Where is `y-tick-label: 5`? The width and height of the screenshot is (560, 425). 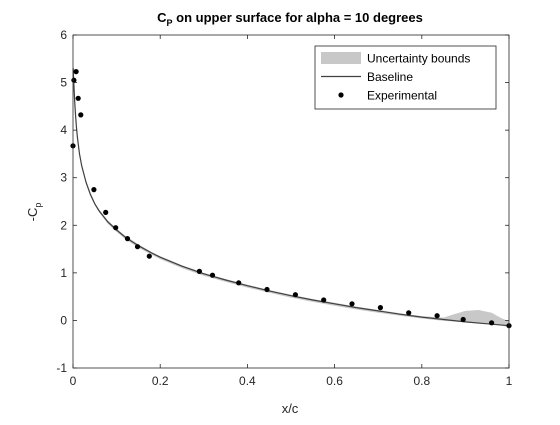 y-tick-label: 5 is located at coordinates (63, 83).